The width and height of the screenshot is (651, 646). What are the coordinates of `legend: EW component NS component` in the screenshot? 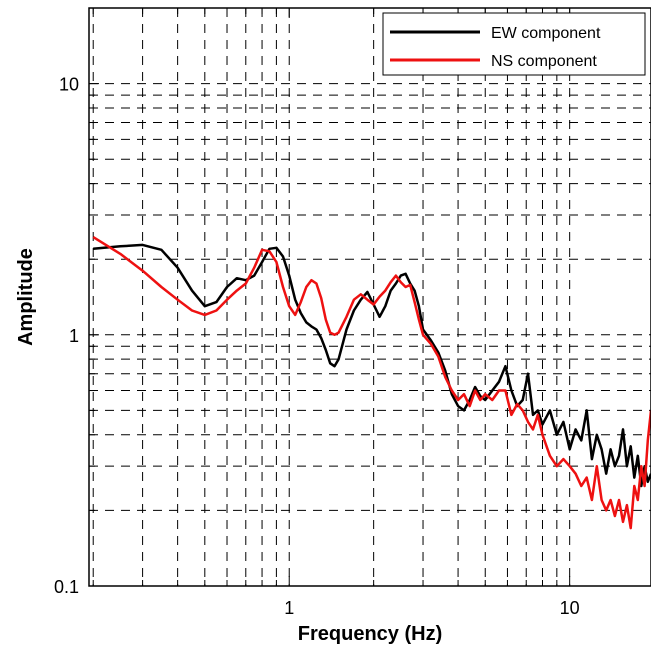 It's located at (514, 44).